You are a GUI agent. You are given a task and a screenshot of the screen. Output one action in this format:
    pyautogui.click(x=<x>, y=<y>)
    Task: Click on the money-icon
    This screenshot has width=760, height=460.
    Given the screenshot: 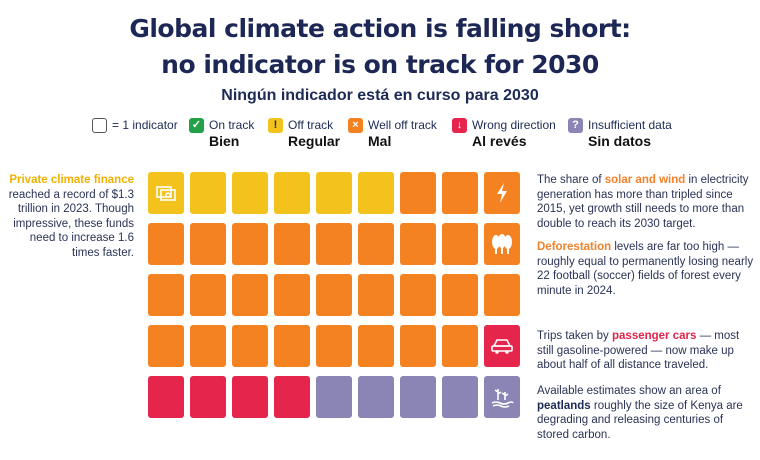 What is the action you would take?
    pyautogui.click(x=166, y=193)
    